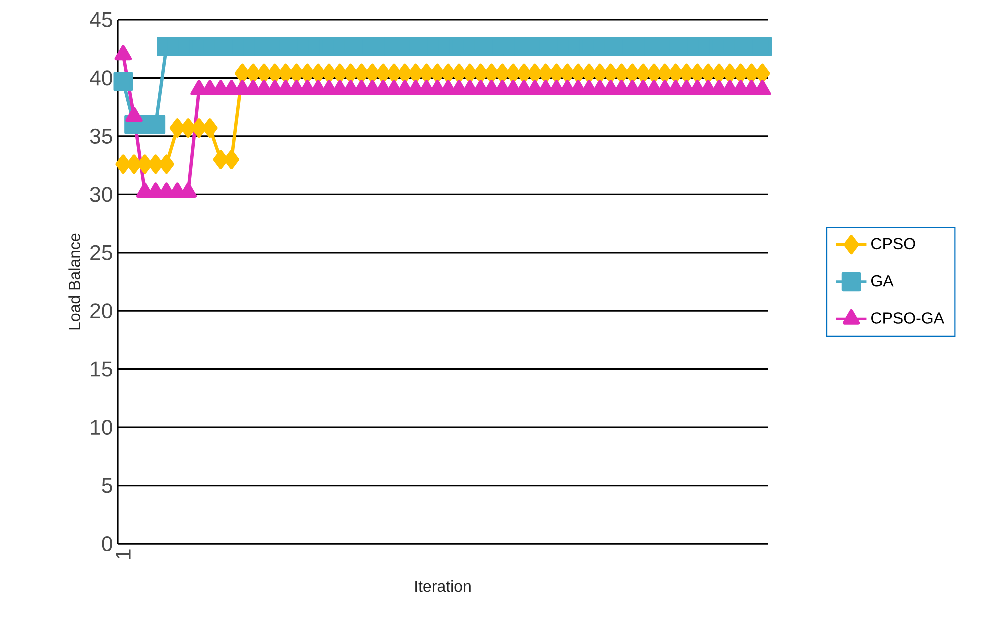 The height and width of the screenshot is (644, 997). I want to click on x-axis-title: Iteration, so click(443, 586).